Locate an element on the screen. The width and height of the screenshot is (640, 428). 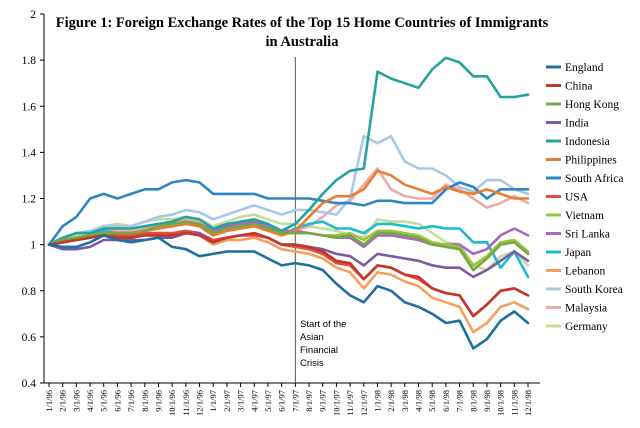
legend-label-usa: USA is located at coordinates (577, 198).